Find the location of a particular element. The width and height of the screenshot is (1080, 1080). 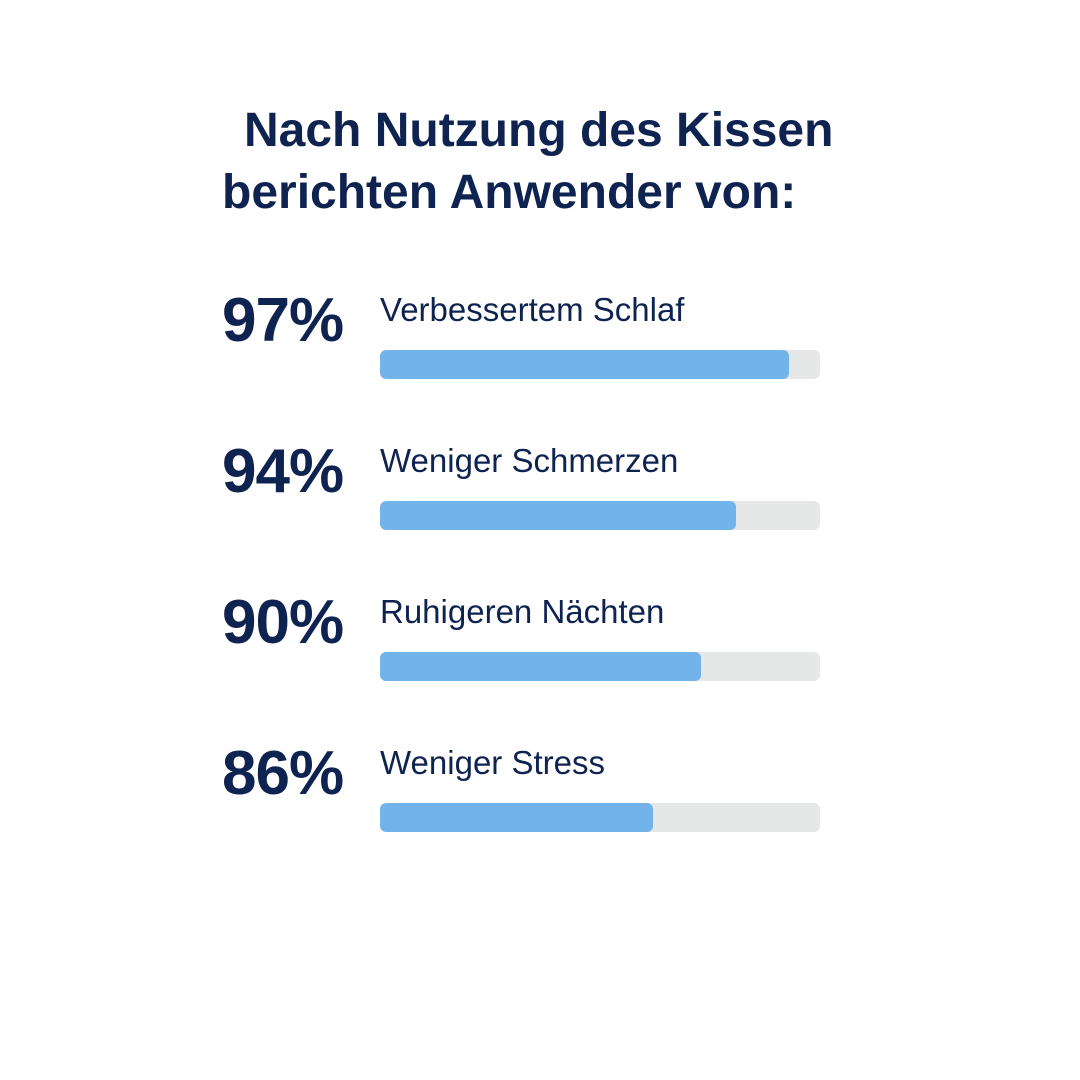

bar-category-label: Verbessertem Schlaf is located at coordinates (532, 309).